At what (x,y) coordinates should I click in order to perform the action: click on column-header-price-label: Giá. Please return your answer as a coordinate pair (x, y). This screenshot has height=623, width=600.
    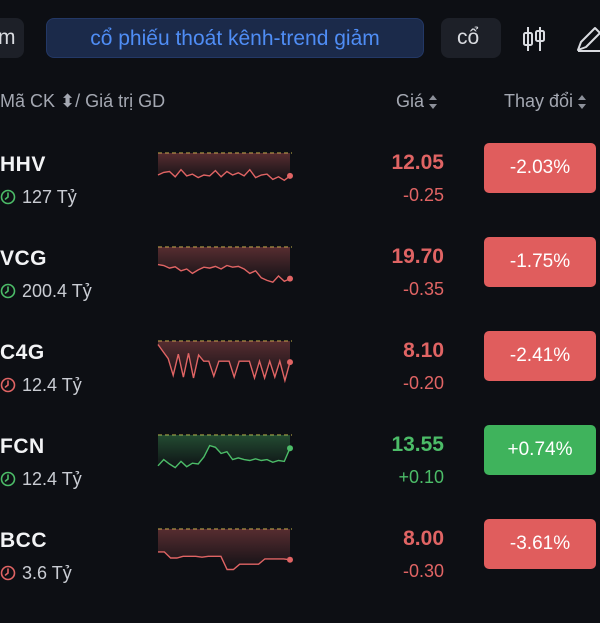
    Looking at the image, I should click on (410, 101).